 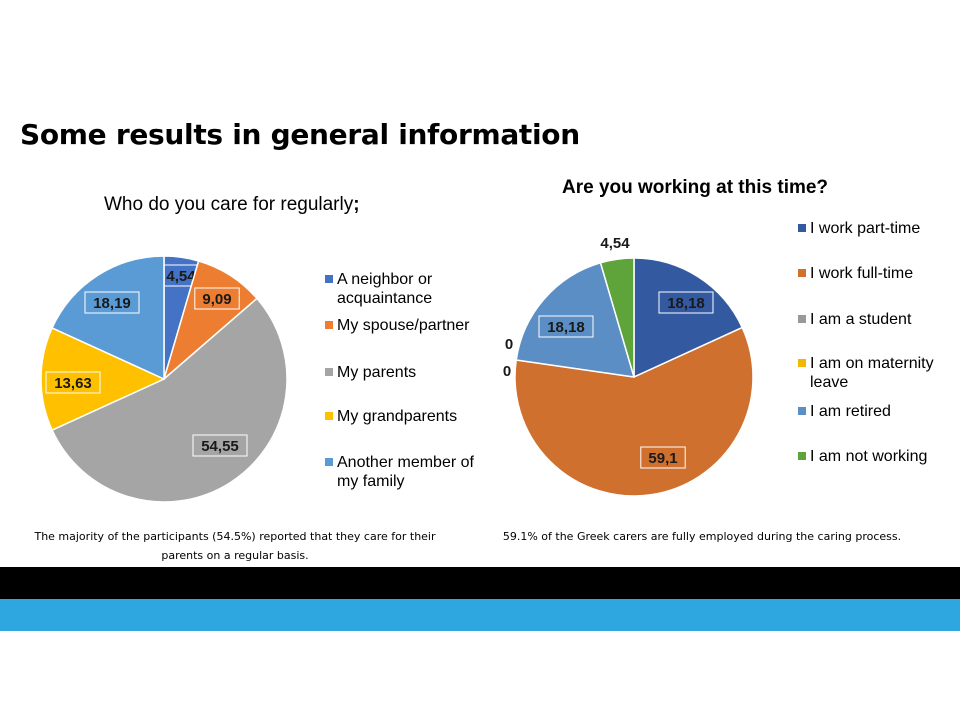 What do you see at coordinates (403, 325) in the screenshot?
I see `legend-label: My spouse/partner` at bounding box center [403, 325].